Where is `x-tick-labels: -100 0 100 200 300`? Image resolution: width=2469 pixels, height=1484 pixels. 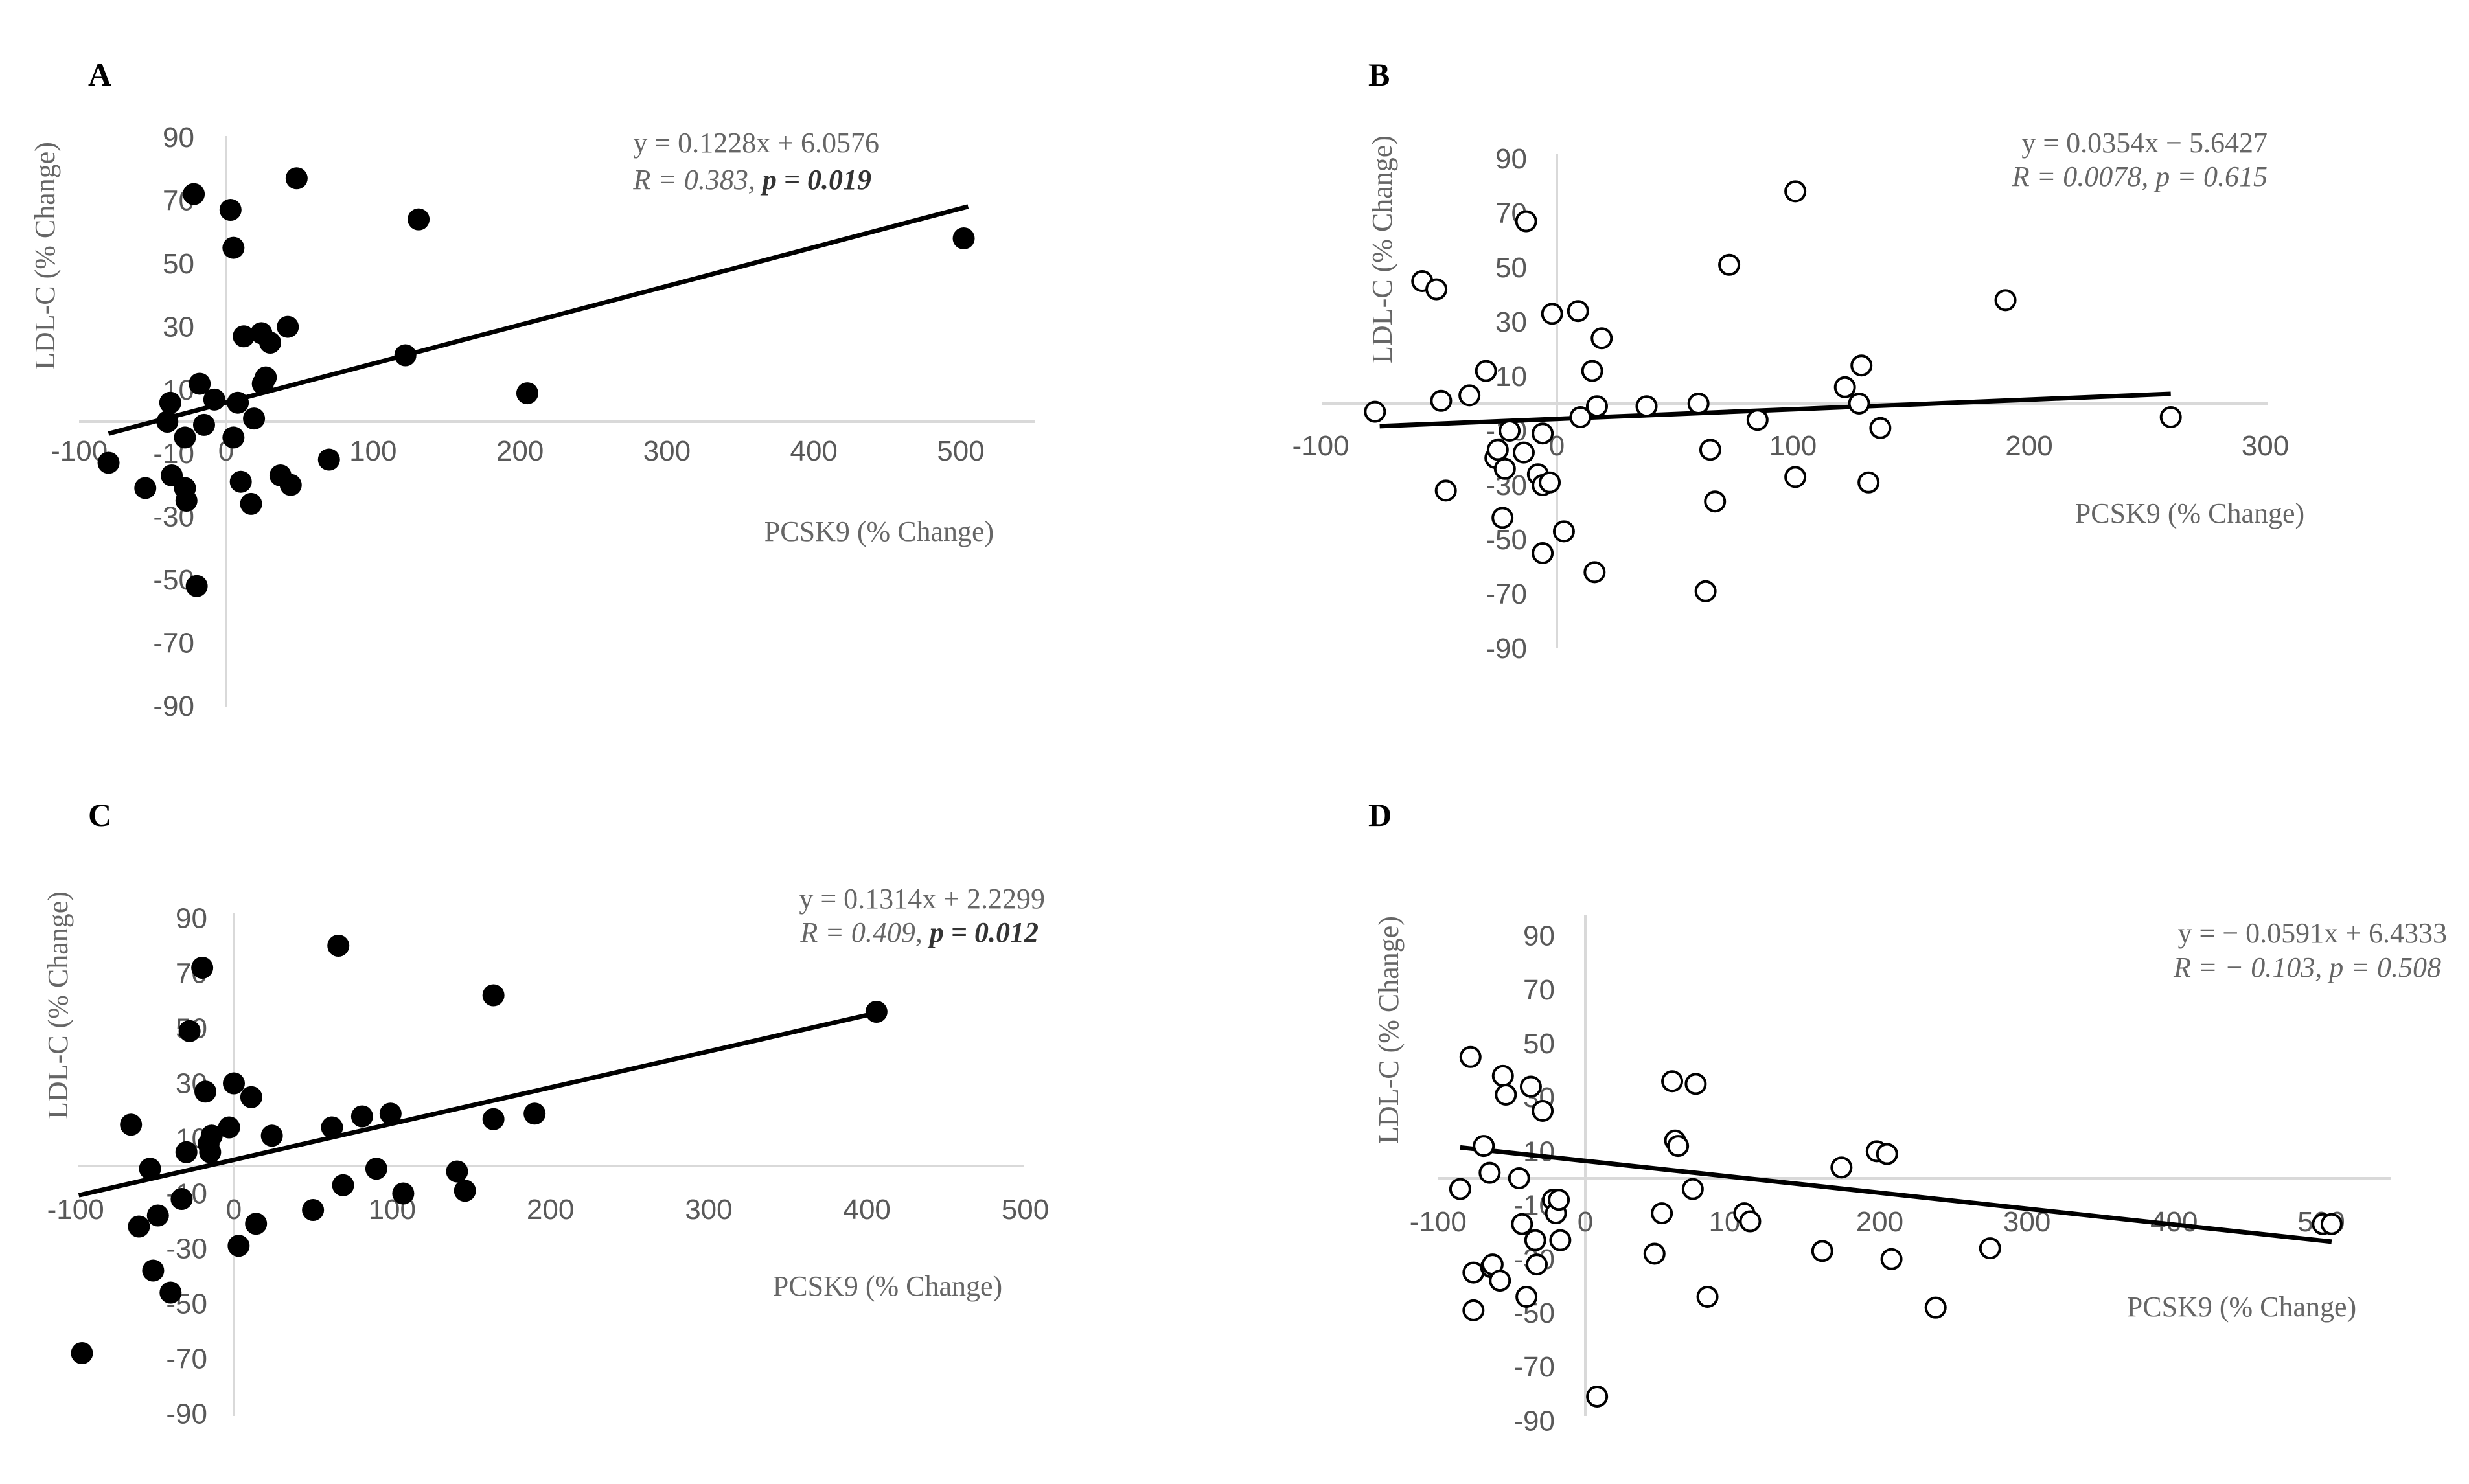
x-tick-labels: -100 0 100 200 300 is located at coordinates (1791, 446).